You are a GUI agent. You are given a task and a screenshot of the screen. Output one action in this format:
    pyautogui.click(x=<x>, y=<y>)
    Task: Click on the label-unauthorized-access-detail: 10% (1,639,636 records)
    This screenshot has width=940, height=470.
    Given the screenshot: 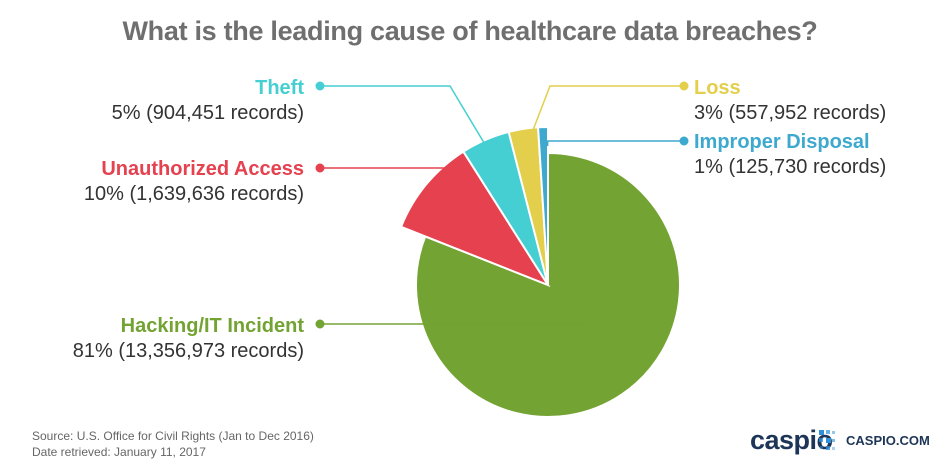 What is the action you would take?
    pyautogui.click(x=193, y=194)
    